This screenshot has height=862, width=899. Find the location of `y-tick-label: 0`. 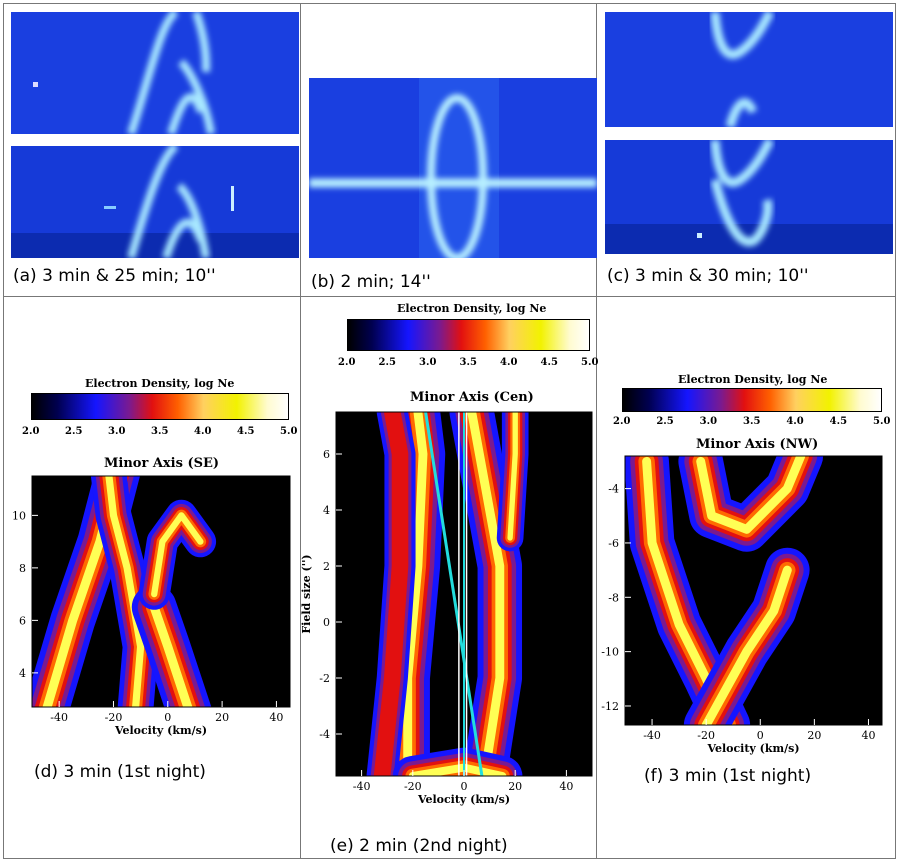

y-tick-label: 0 is located at coordinates (326, 622).